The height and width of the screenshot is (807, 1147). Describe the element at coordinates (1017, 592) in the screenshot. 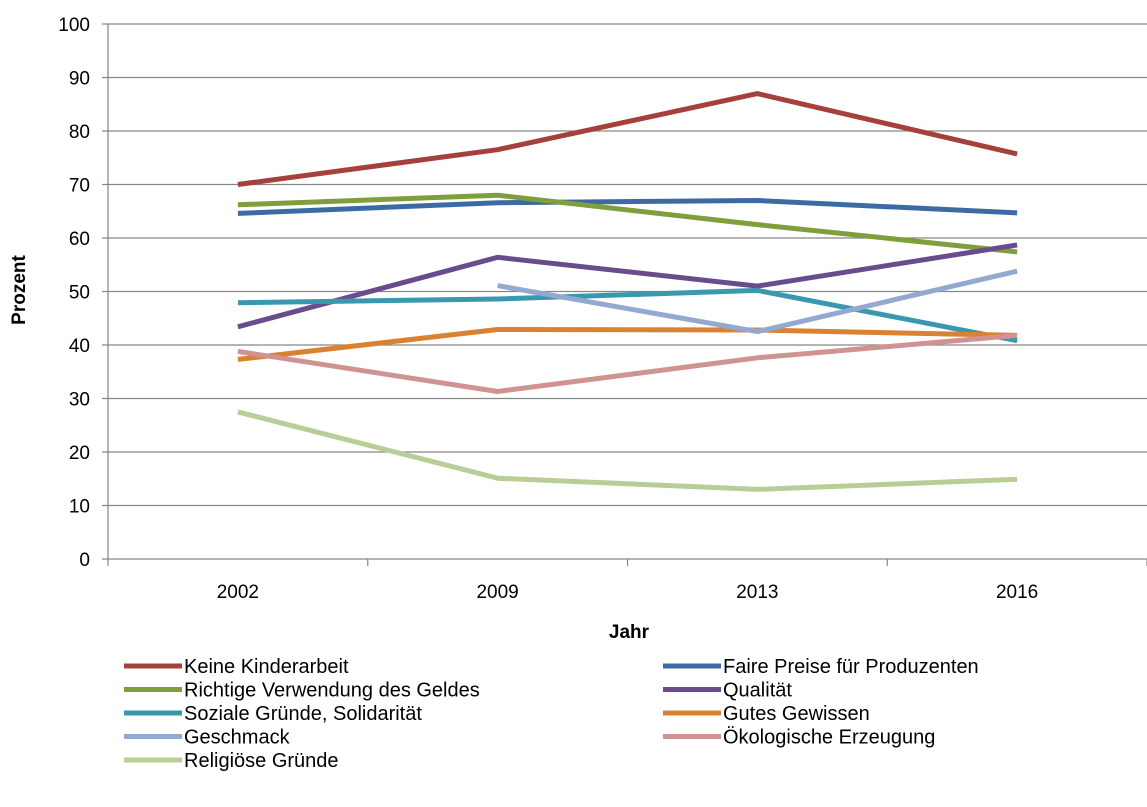

I see `x-tick-label: 2016` at that location.